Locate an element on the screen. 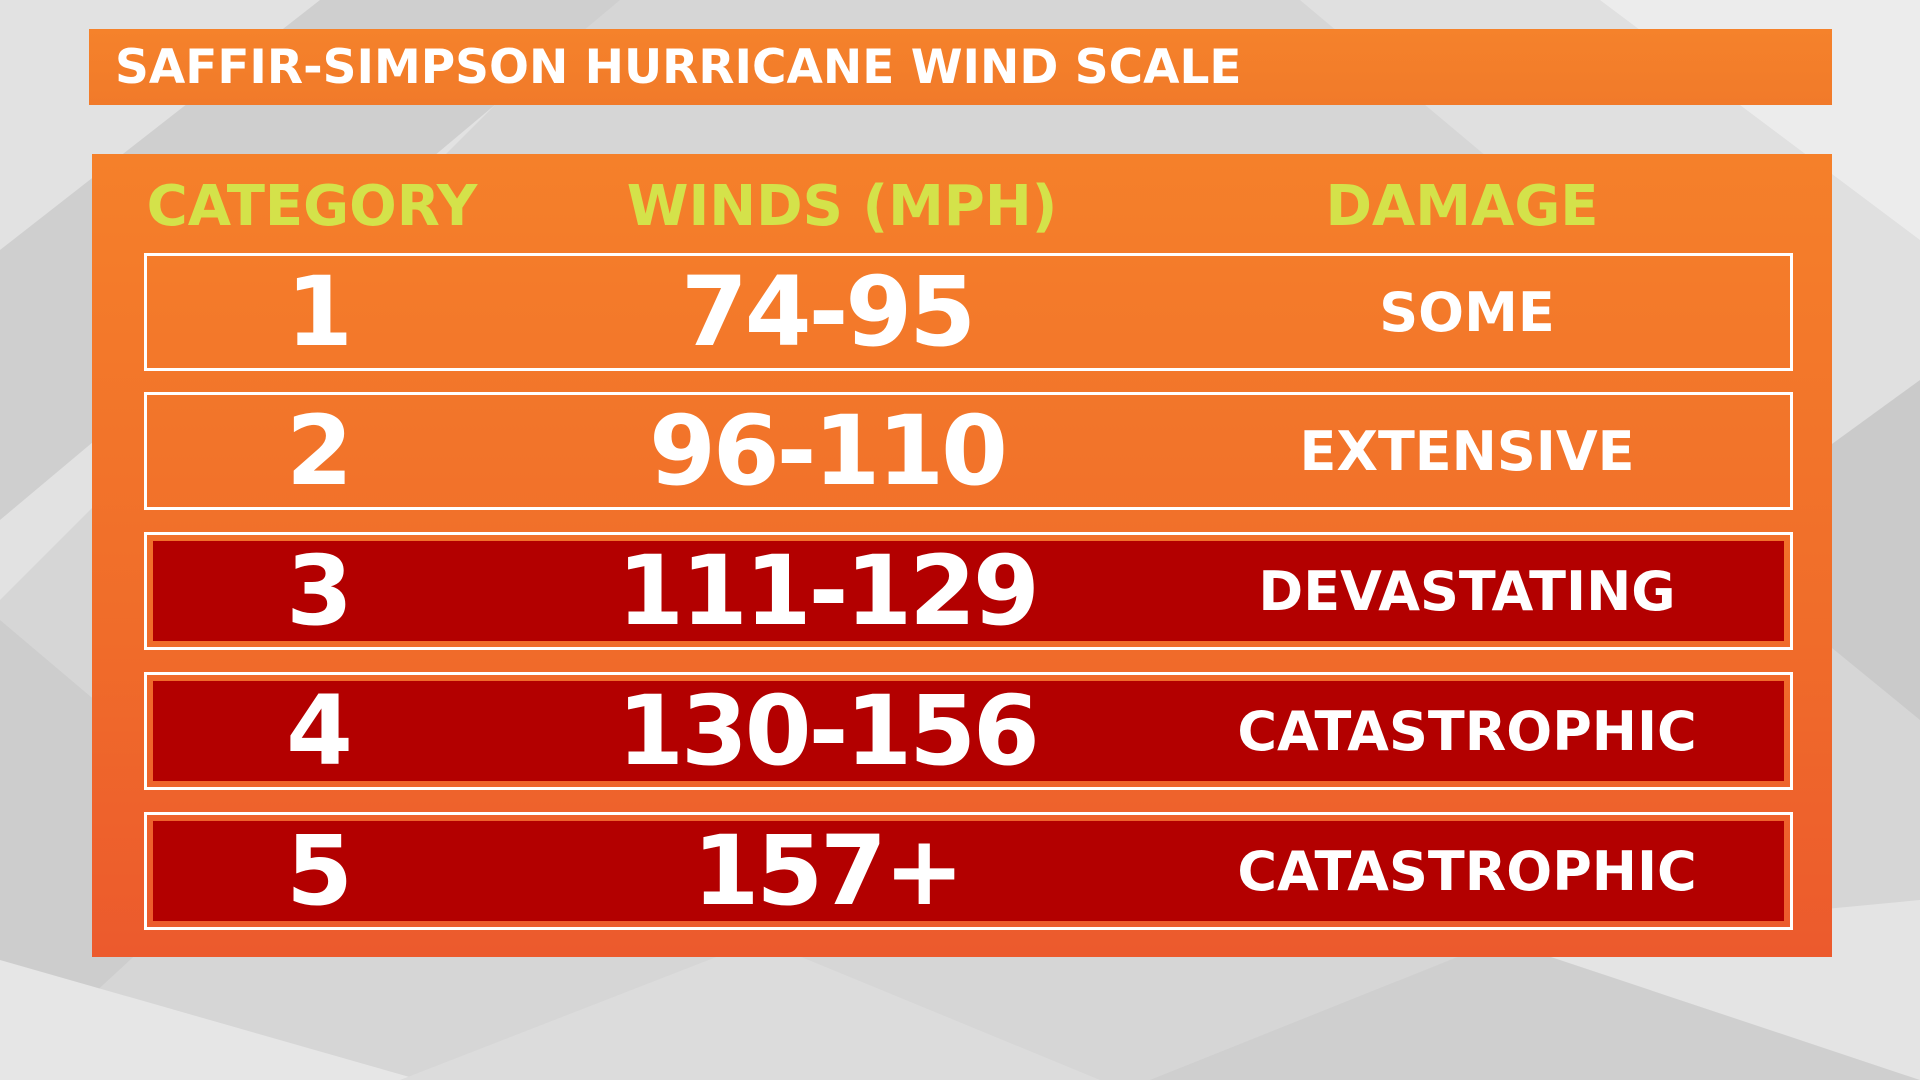  row-winds: 130-156 is located at coordinates (828, 731).